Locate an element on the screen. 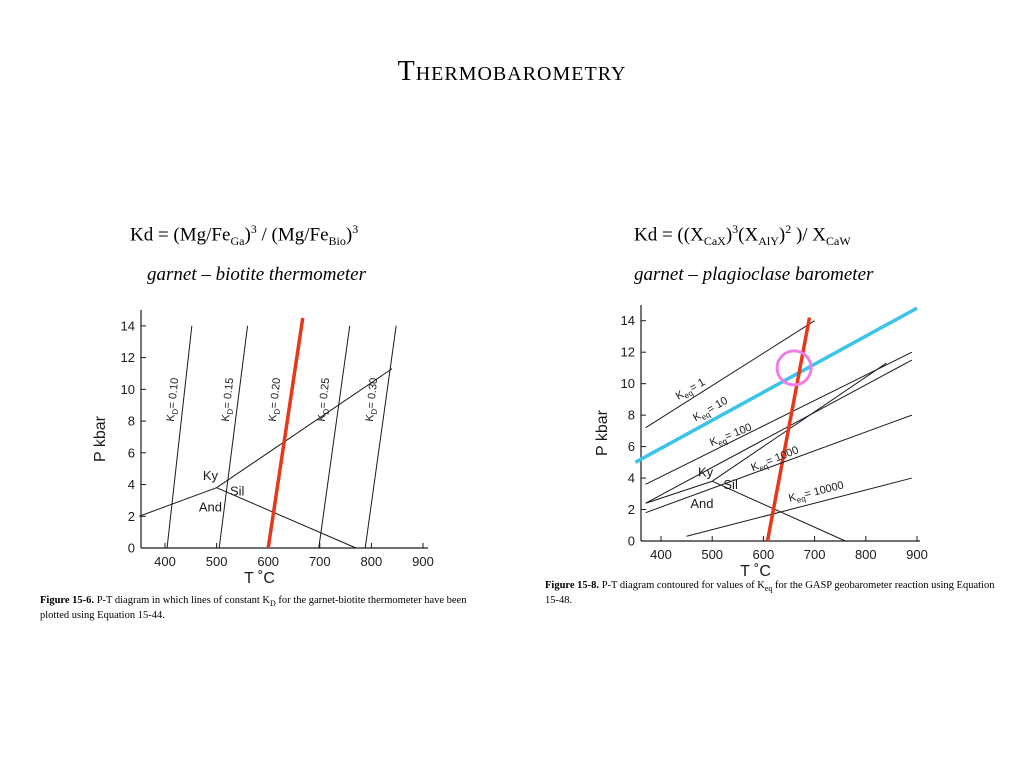 The width and height of the screenshot is (1024, 768). left-formula-sup1: 3 is located at coordinates (253, 229).